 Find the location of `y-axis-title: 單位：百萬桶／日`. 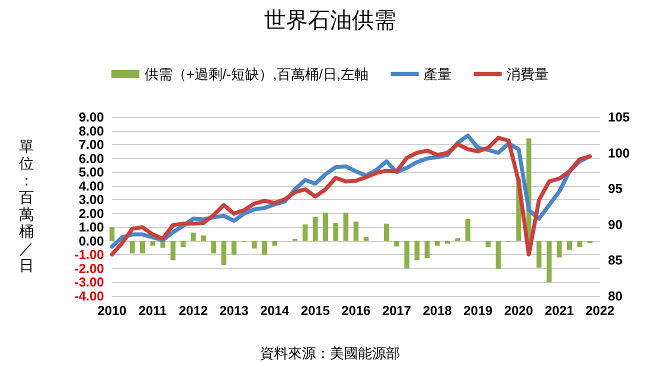

y-axis-title: 單位：百萬桶／日 is located at coordinates (26, 206).